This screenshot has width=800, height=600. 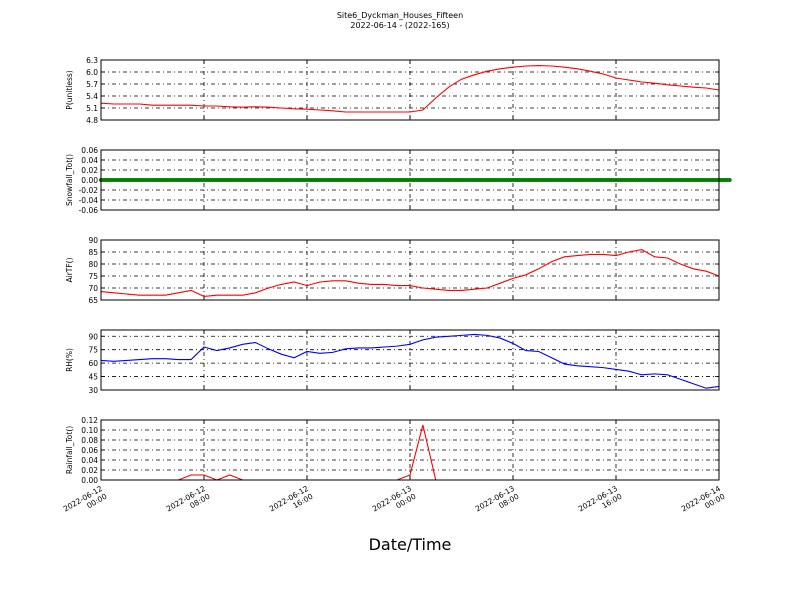 What do you see at coordinates (93, 264) in the screenshot?
I see `y-tick-label: 80` at bounding box center [93, 264].